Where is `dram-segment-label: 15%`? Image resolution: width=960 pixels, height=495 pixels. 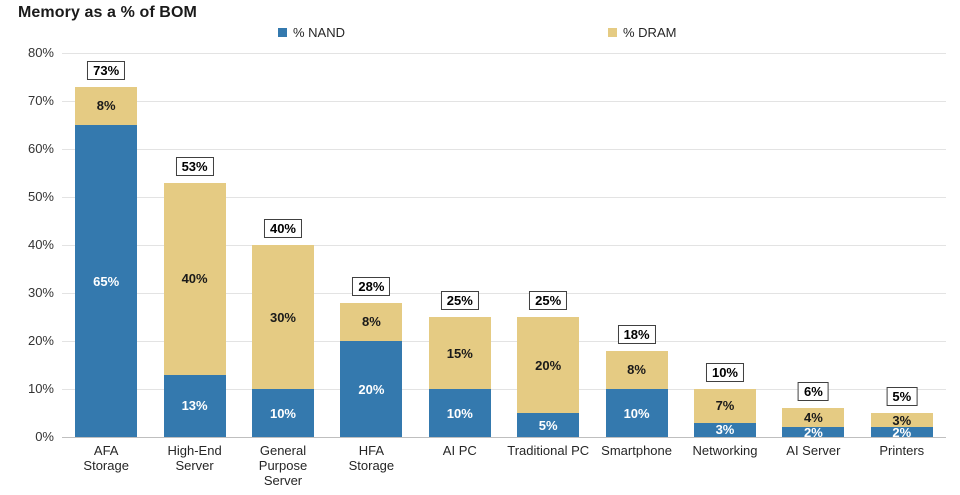
dram-segment-label: 15% is located at coordinates (459, 353).